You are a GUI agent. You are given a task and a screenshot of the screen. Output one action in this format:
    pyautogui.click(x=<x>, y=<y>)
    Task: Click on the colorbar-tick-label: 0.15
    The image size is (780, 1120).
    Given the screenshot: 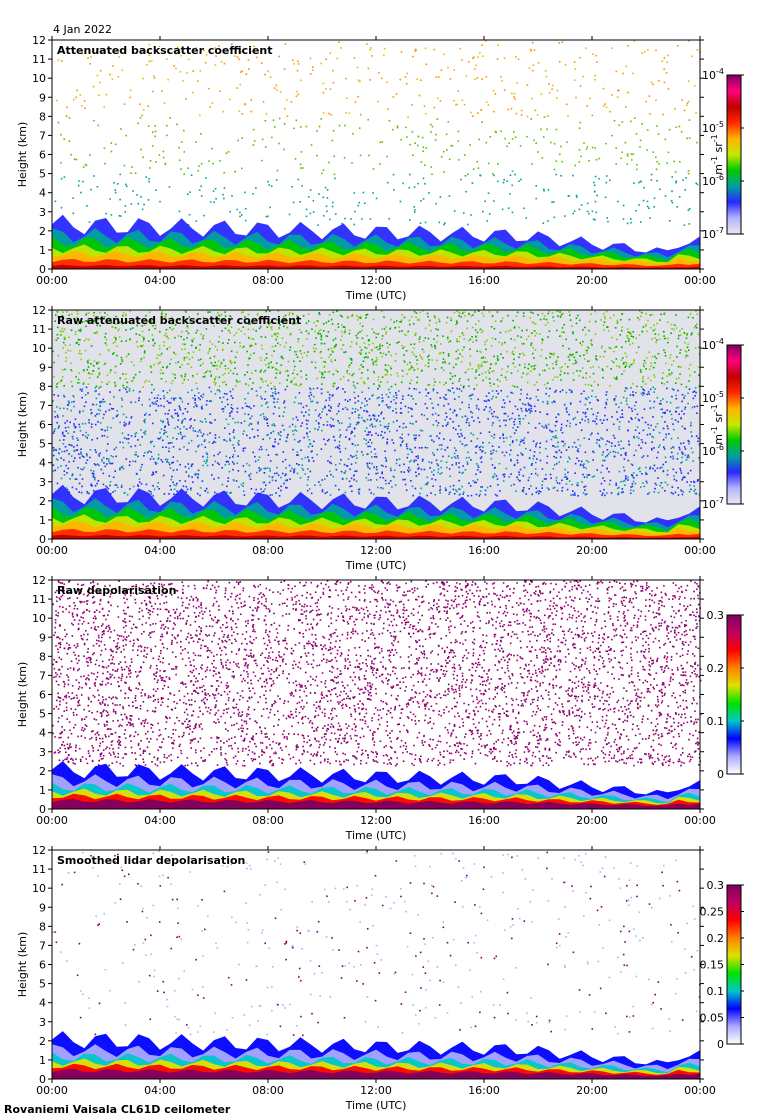 What is the action you would take?
    pyautogui.click(x=712, y=965)
    